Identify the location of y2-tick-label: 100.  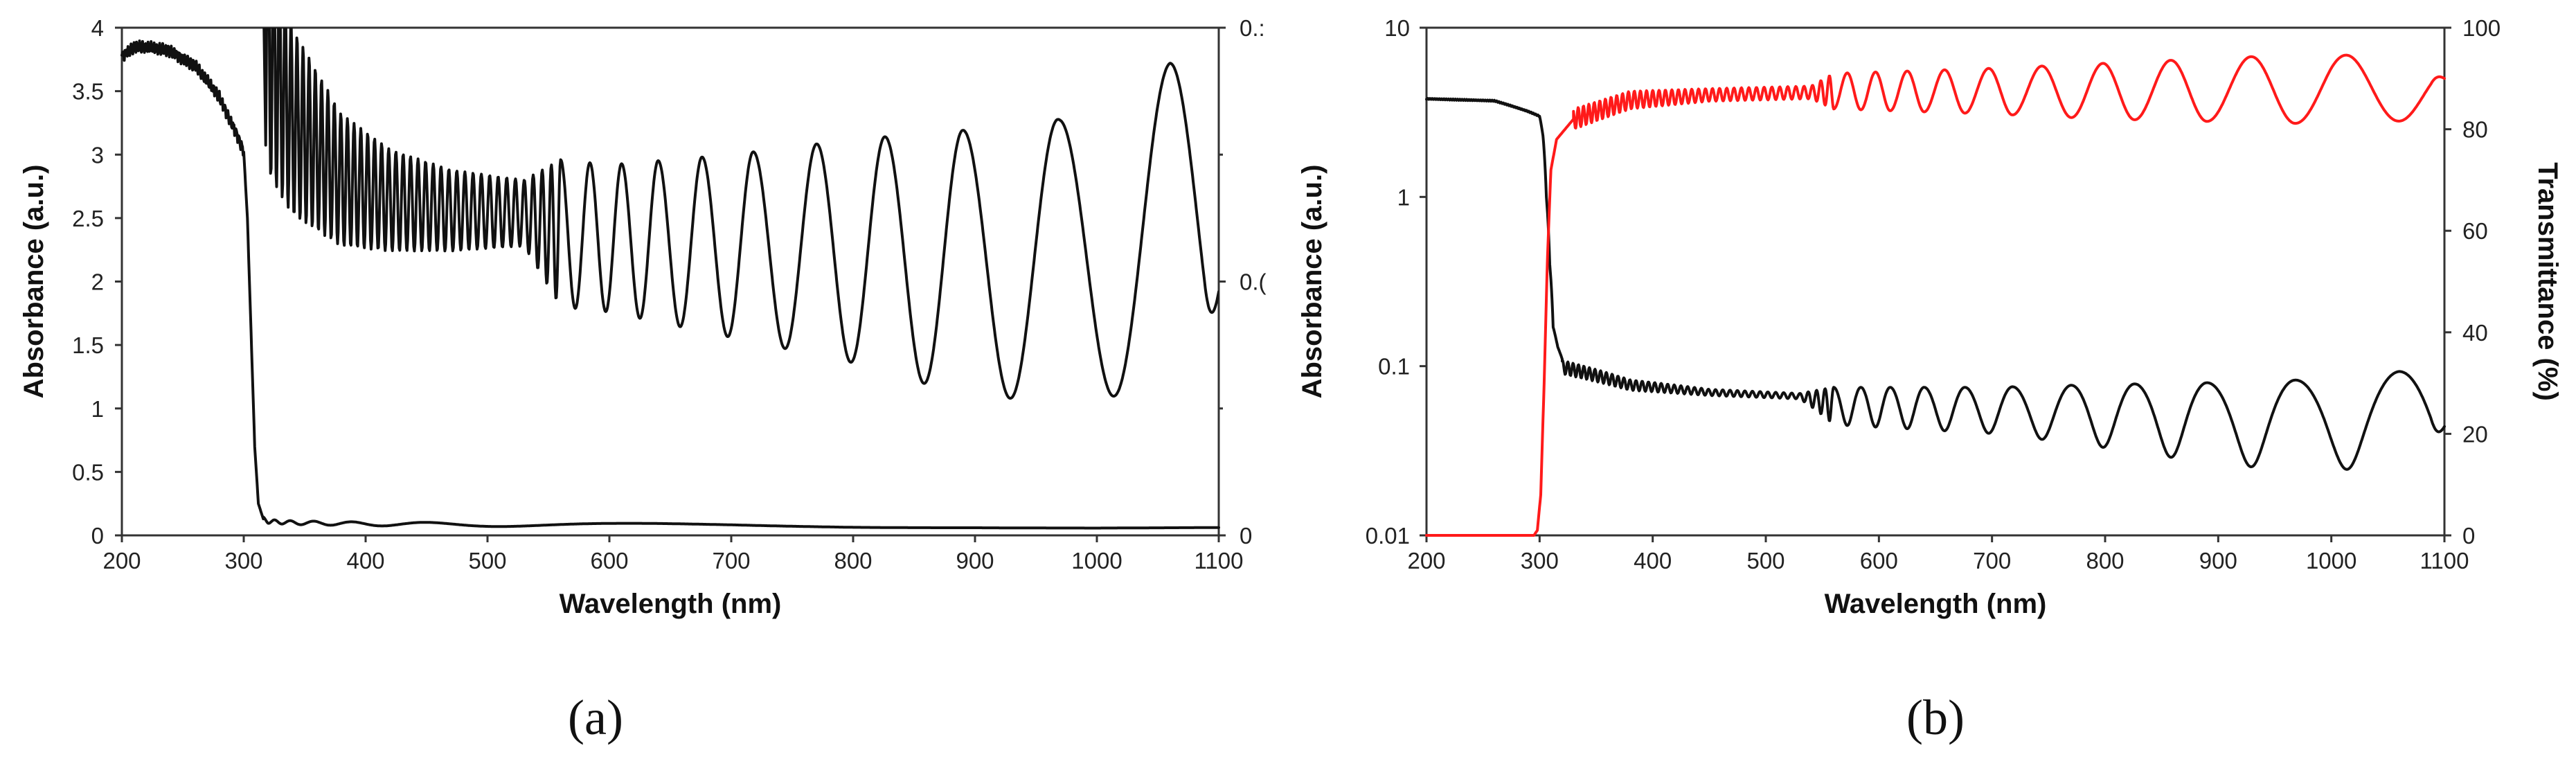
(2481, 28).